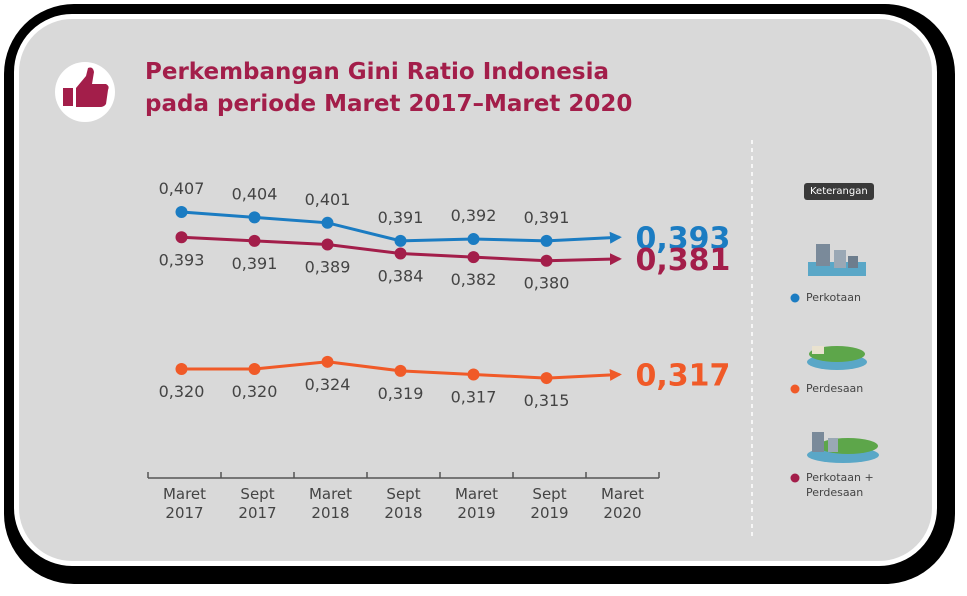 Image resolution: width=967 pixels, height=596 pixels. Describe the element at coordinates (184, 503) in the screenshot. I see `x-tick-label: Maret 2017` at that location.